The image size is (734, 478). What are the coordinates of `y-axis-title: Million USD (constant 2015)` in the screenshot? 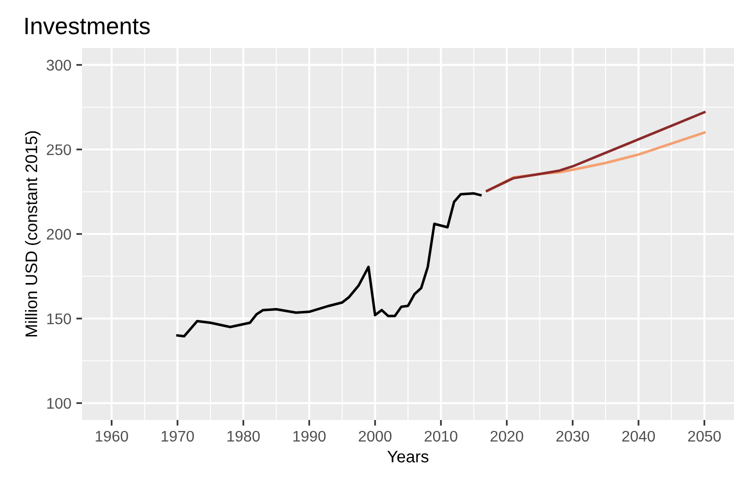 It's located at (33, 233).